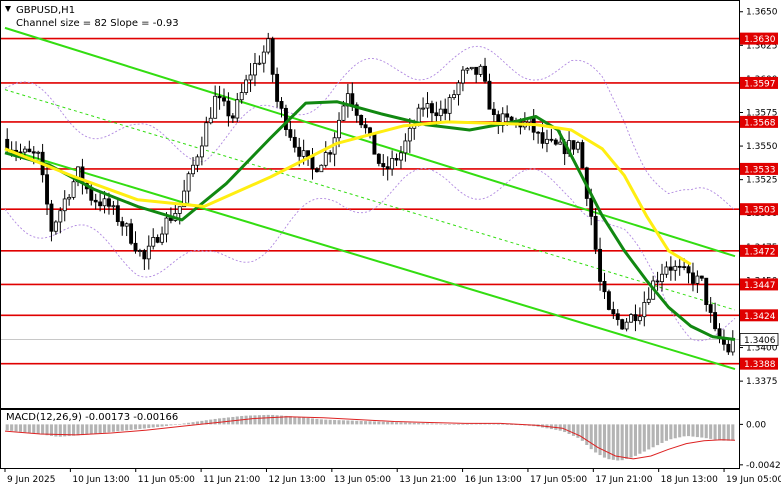 Image resolution: width=781 pixels, height=489 pixels. Describe the element at coordinates (760, 252) in the screenshot. I see `level-tag-label: 1.3472` at that location.